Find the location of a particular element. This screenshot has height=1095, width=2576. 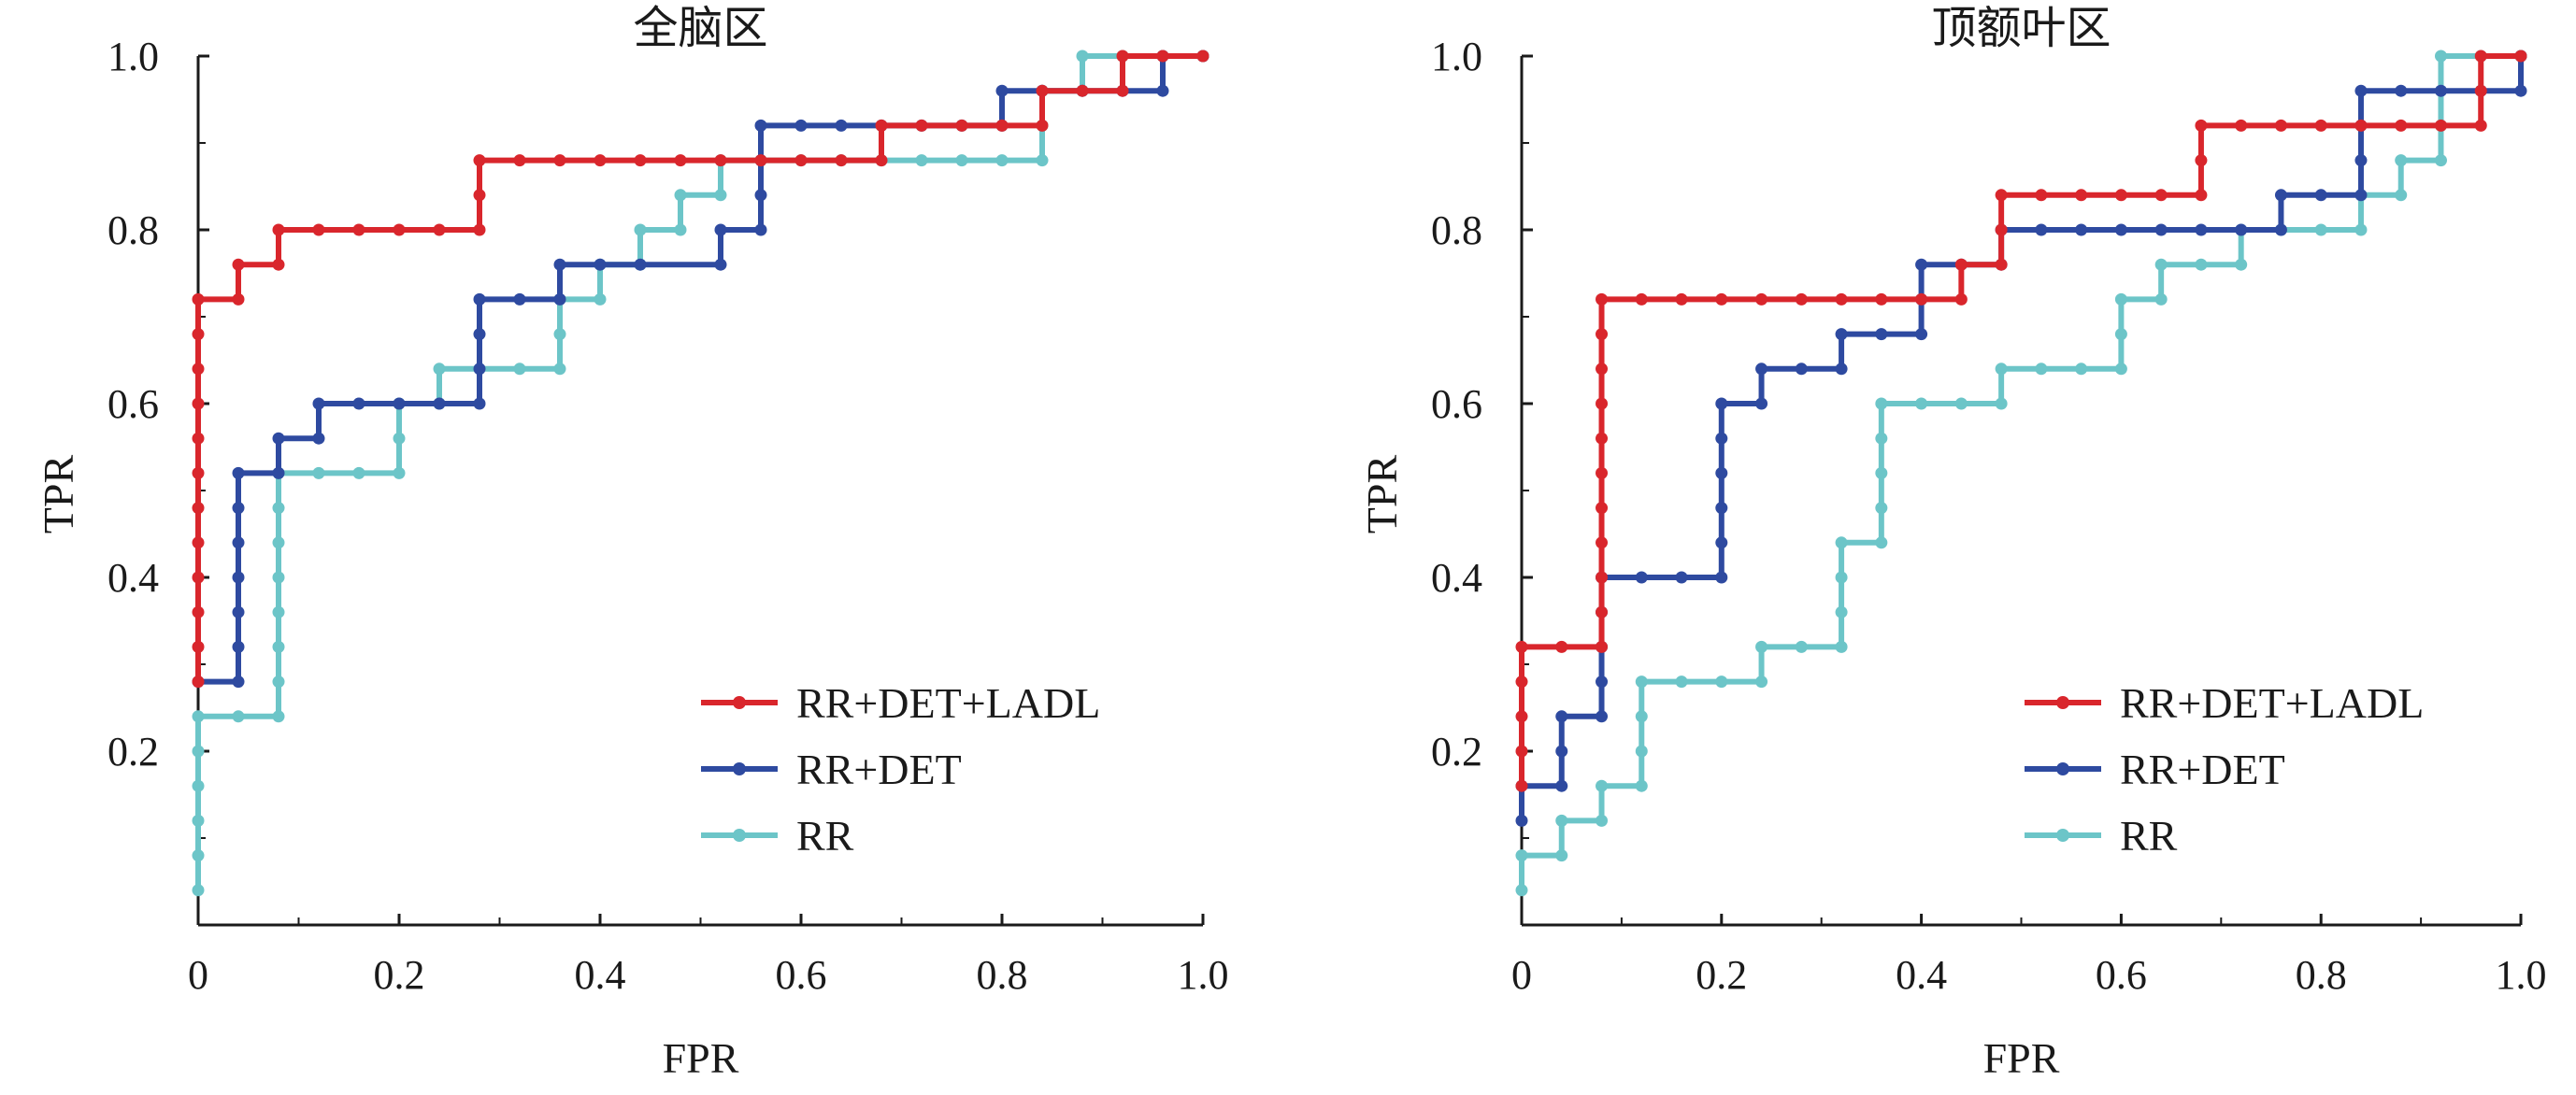

chart-title: 顶额叶区 is located at coordinates (2021, 28).